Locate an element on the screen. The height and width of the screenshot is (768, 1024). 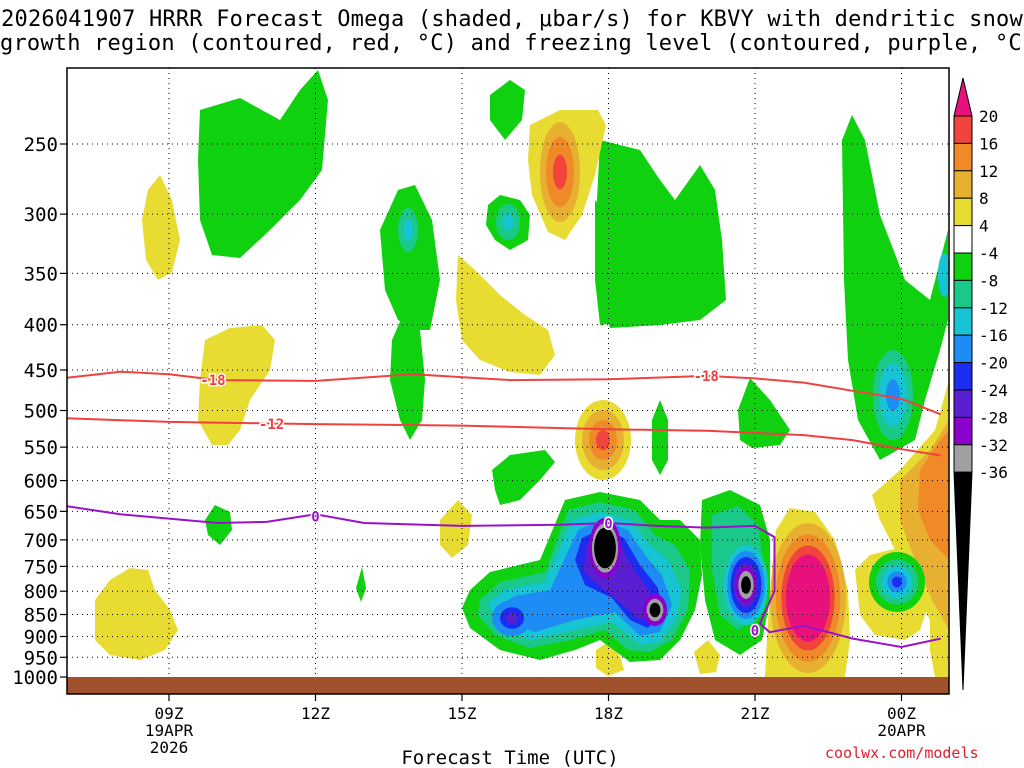
omega-green-top-center is located at coordinates (507, 110).